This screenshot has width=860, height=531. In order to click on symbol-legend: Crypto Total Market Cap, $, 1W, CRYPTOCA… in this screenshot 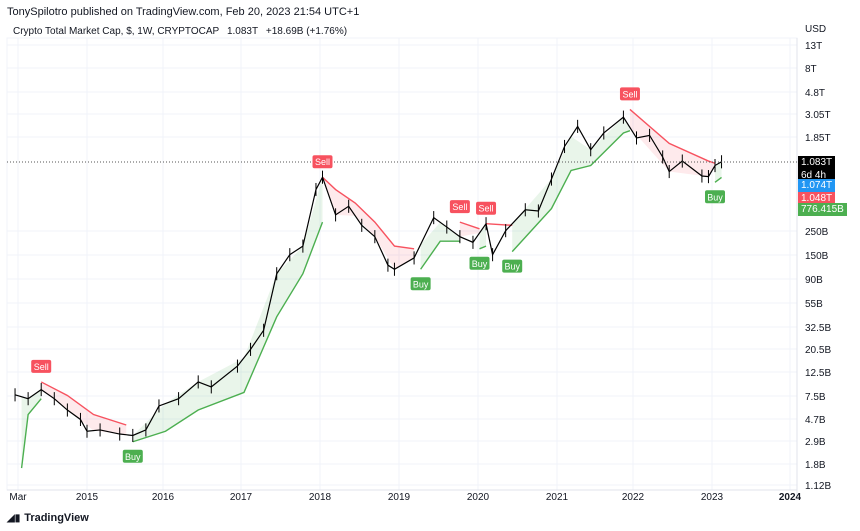, I will do `click(182, 31)`.